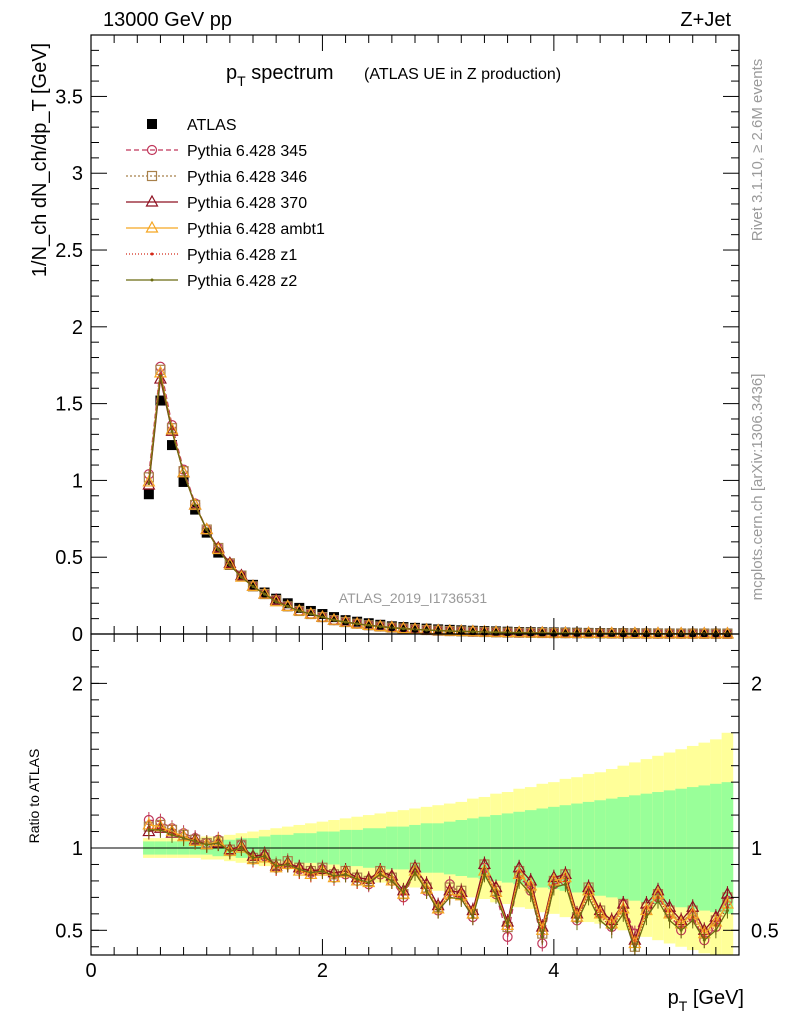  I want to click on ratio-pythia-6-428-z2, so click(438, 888).